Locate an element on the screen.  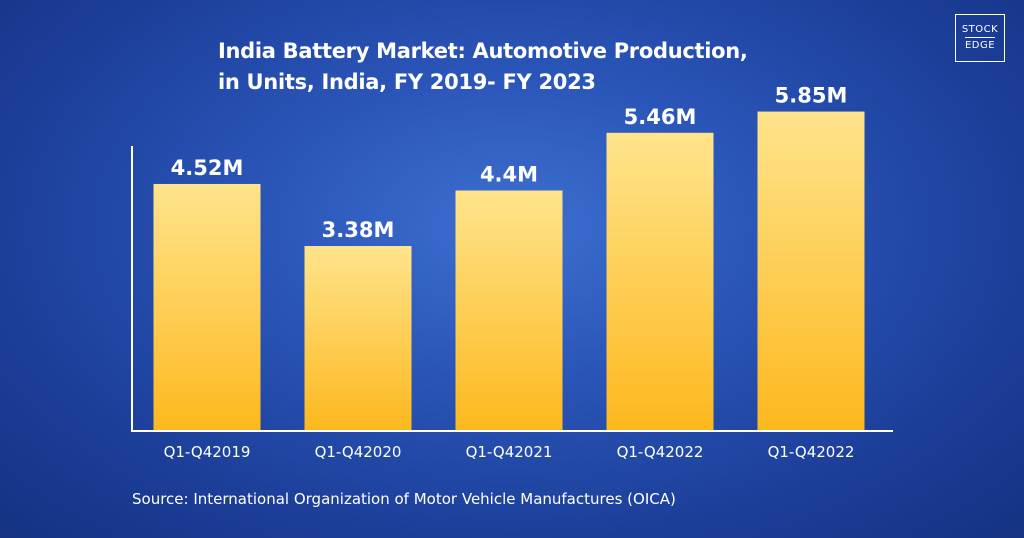
stockedge-logo: STOCK EDGE is located at coordinates (980, 38).